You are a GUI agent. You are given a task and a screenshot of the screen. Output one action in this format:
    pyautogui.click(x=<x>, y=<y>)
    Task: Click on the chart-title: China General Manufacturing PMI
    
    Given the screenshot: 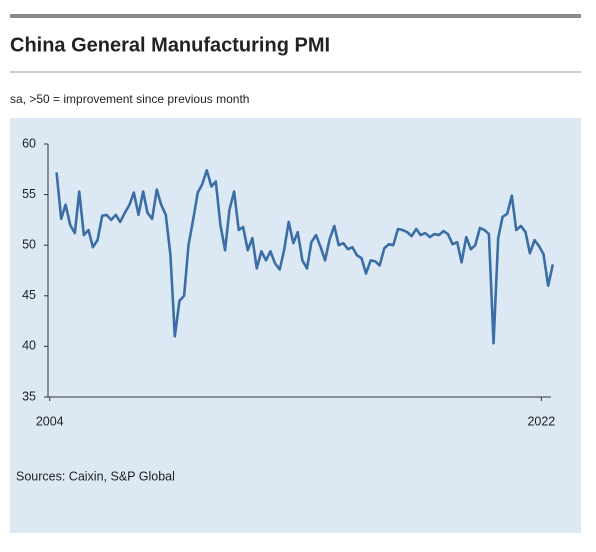 What is the action you would take?
    pyautogui.click(x=170, y=45)
    